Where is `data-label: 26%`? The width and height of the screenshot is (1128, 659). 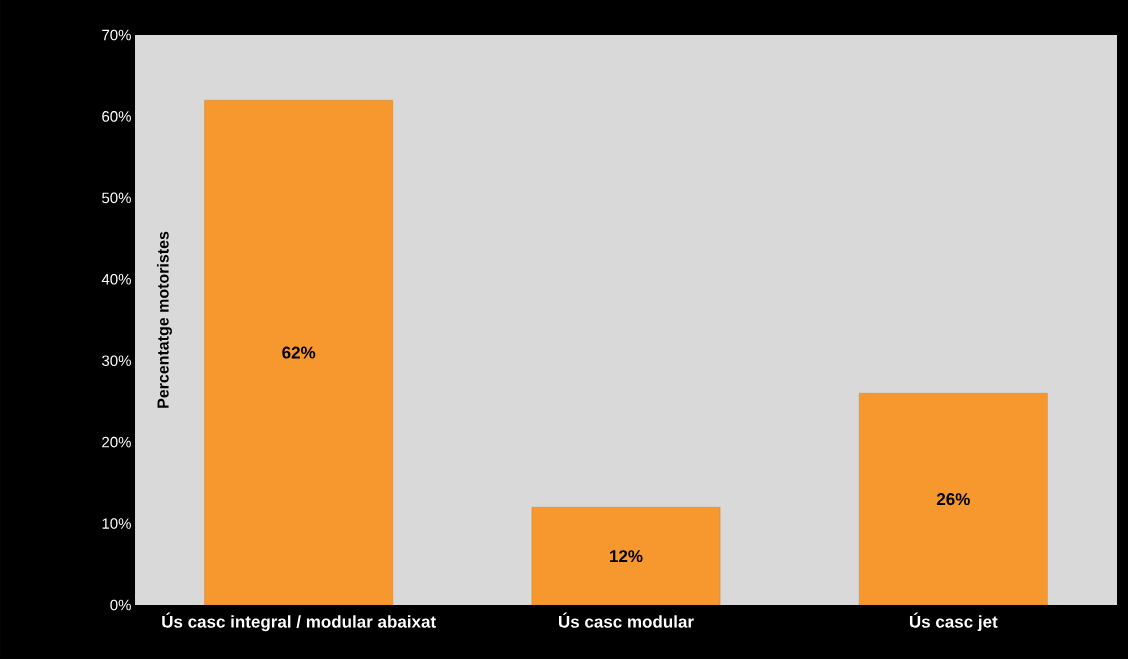 data-label: 26% is located at coordinates (953, 499).